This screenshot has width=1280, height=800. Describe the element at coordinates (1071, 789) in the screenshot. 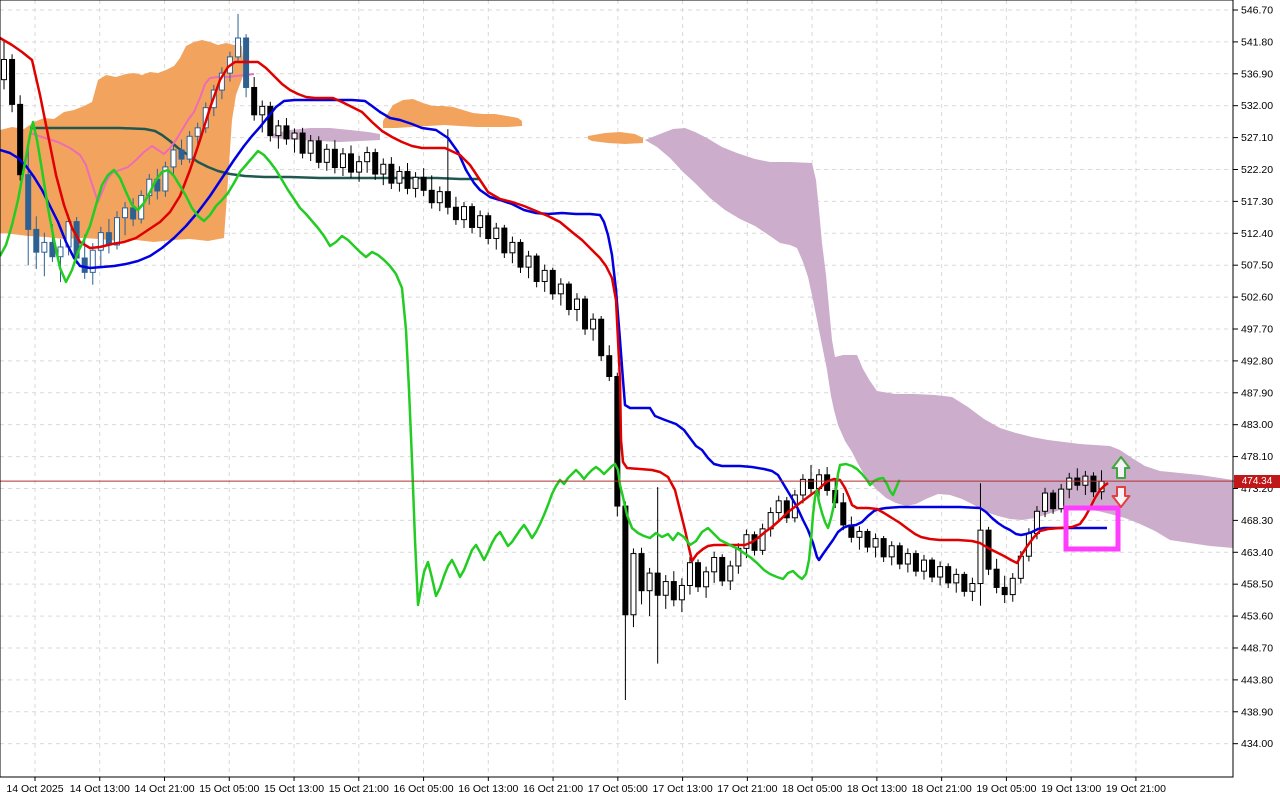

I see `time-axis-label: 19 Oct 13:00` at that location.